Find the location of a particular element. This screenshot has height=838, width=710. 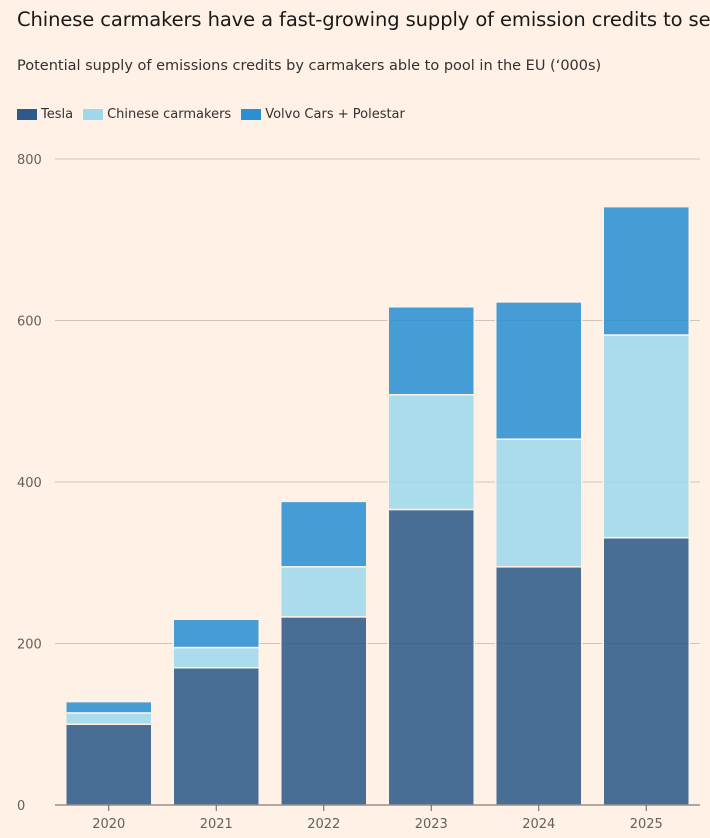

legend-label-tesla: Tesla is located at coordinates (57, 114).